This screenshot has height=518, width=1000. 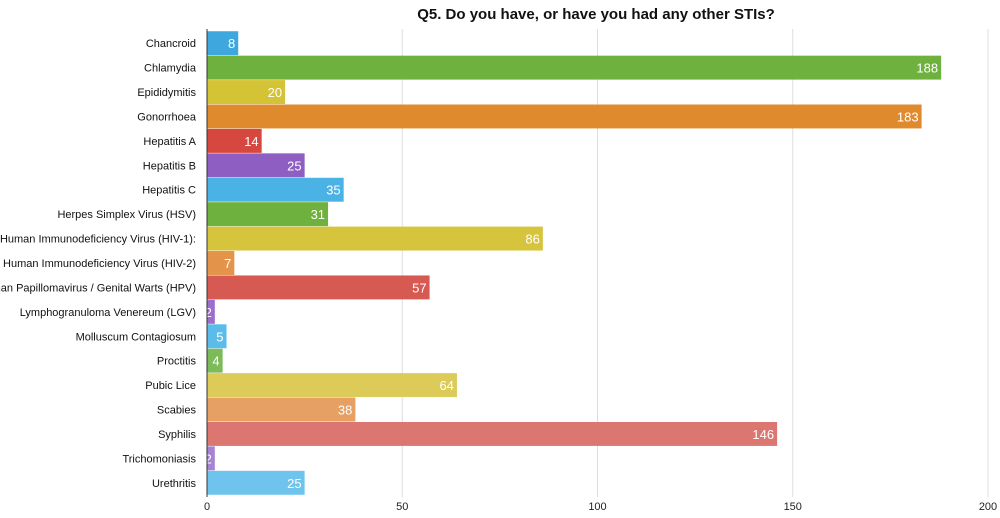 I want to click on value-label-human-immunodeficiency-virus-hiv-2: 7, so click(x=227, y=263).